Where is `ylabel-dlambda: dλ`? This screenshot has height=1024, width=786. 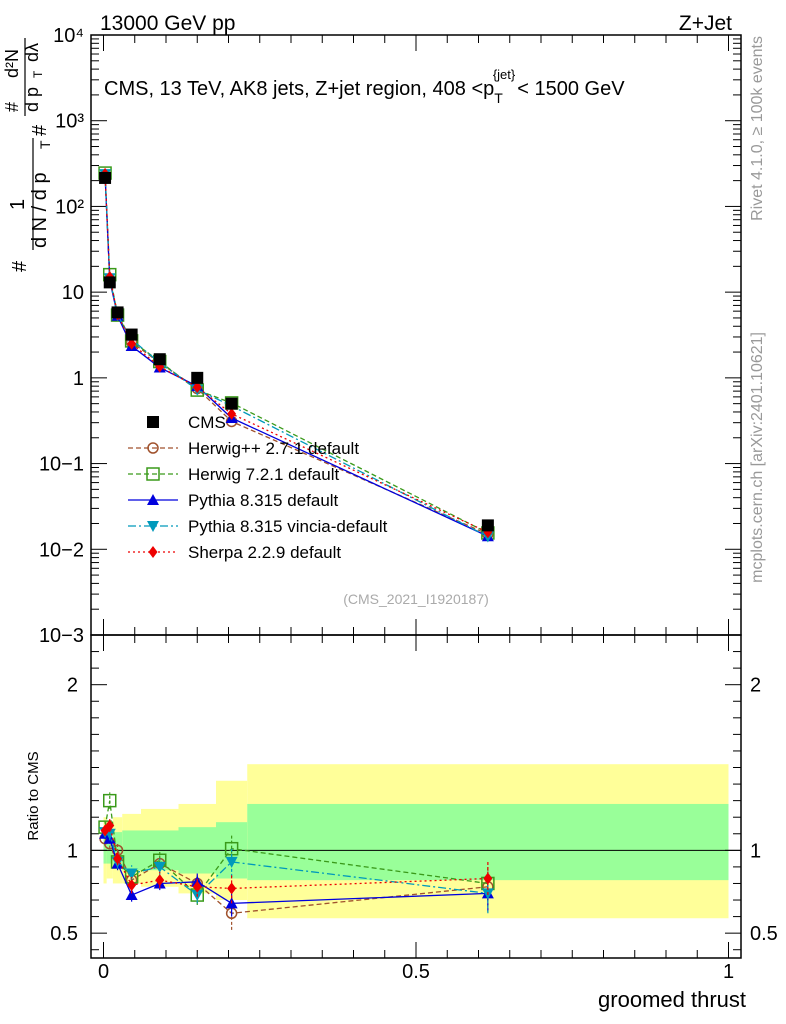
ylabel-dlambda: dλ is located at coordinates (32, 52).